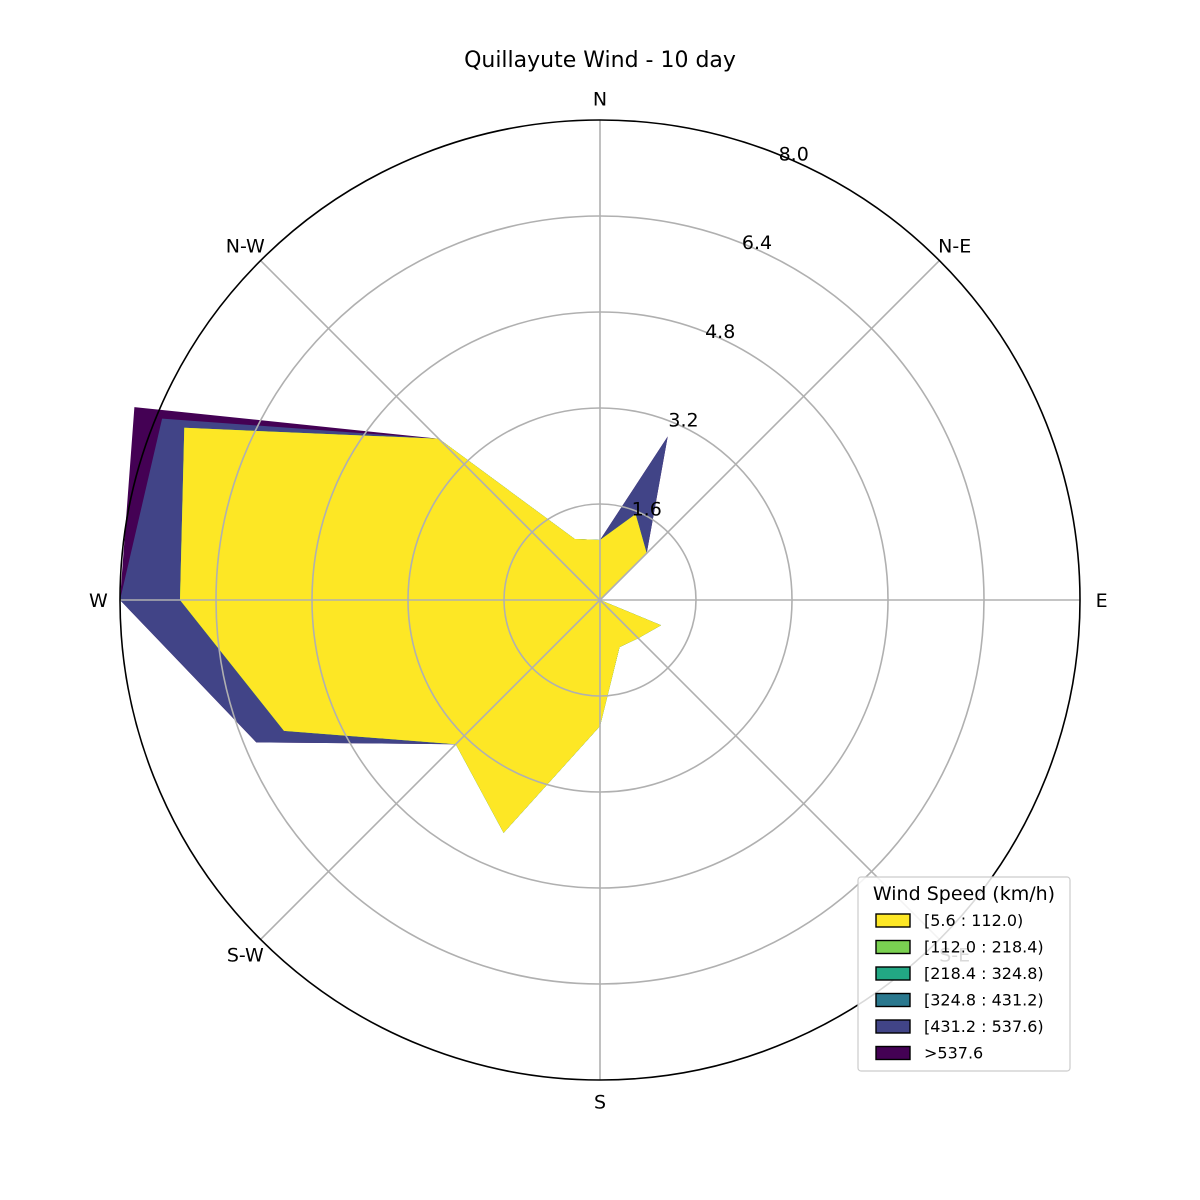  I want to click on direction-label-w: W, so click(98, 601).